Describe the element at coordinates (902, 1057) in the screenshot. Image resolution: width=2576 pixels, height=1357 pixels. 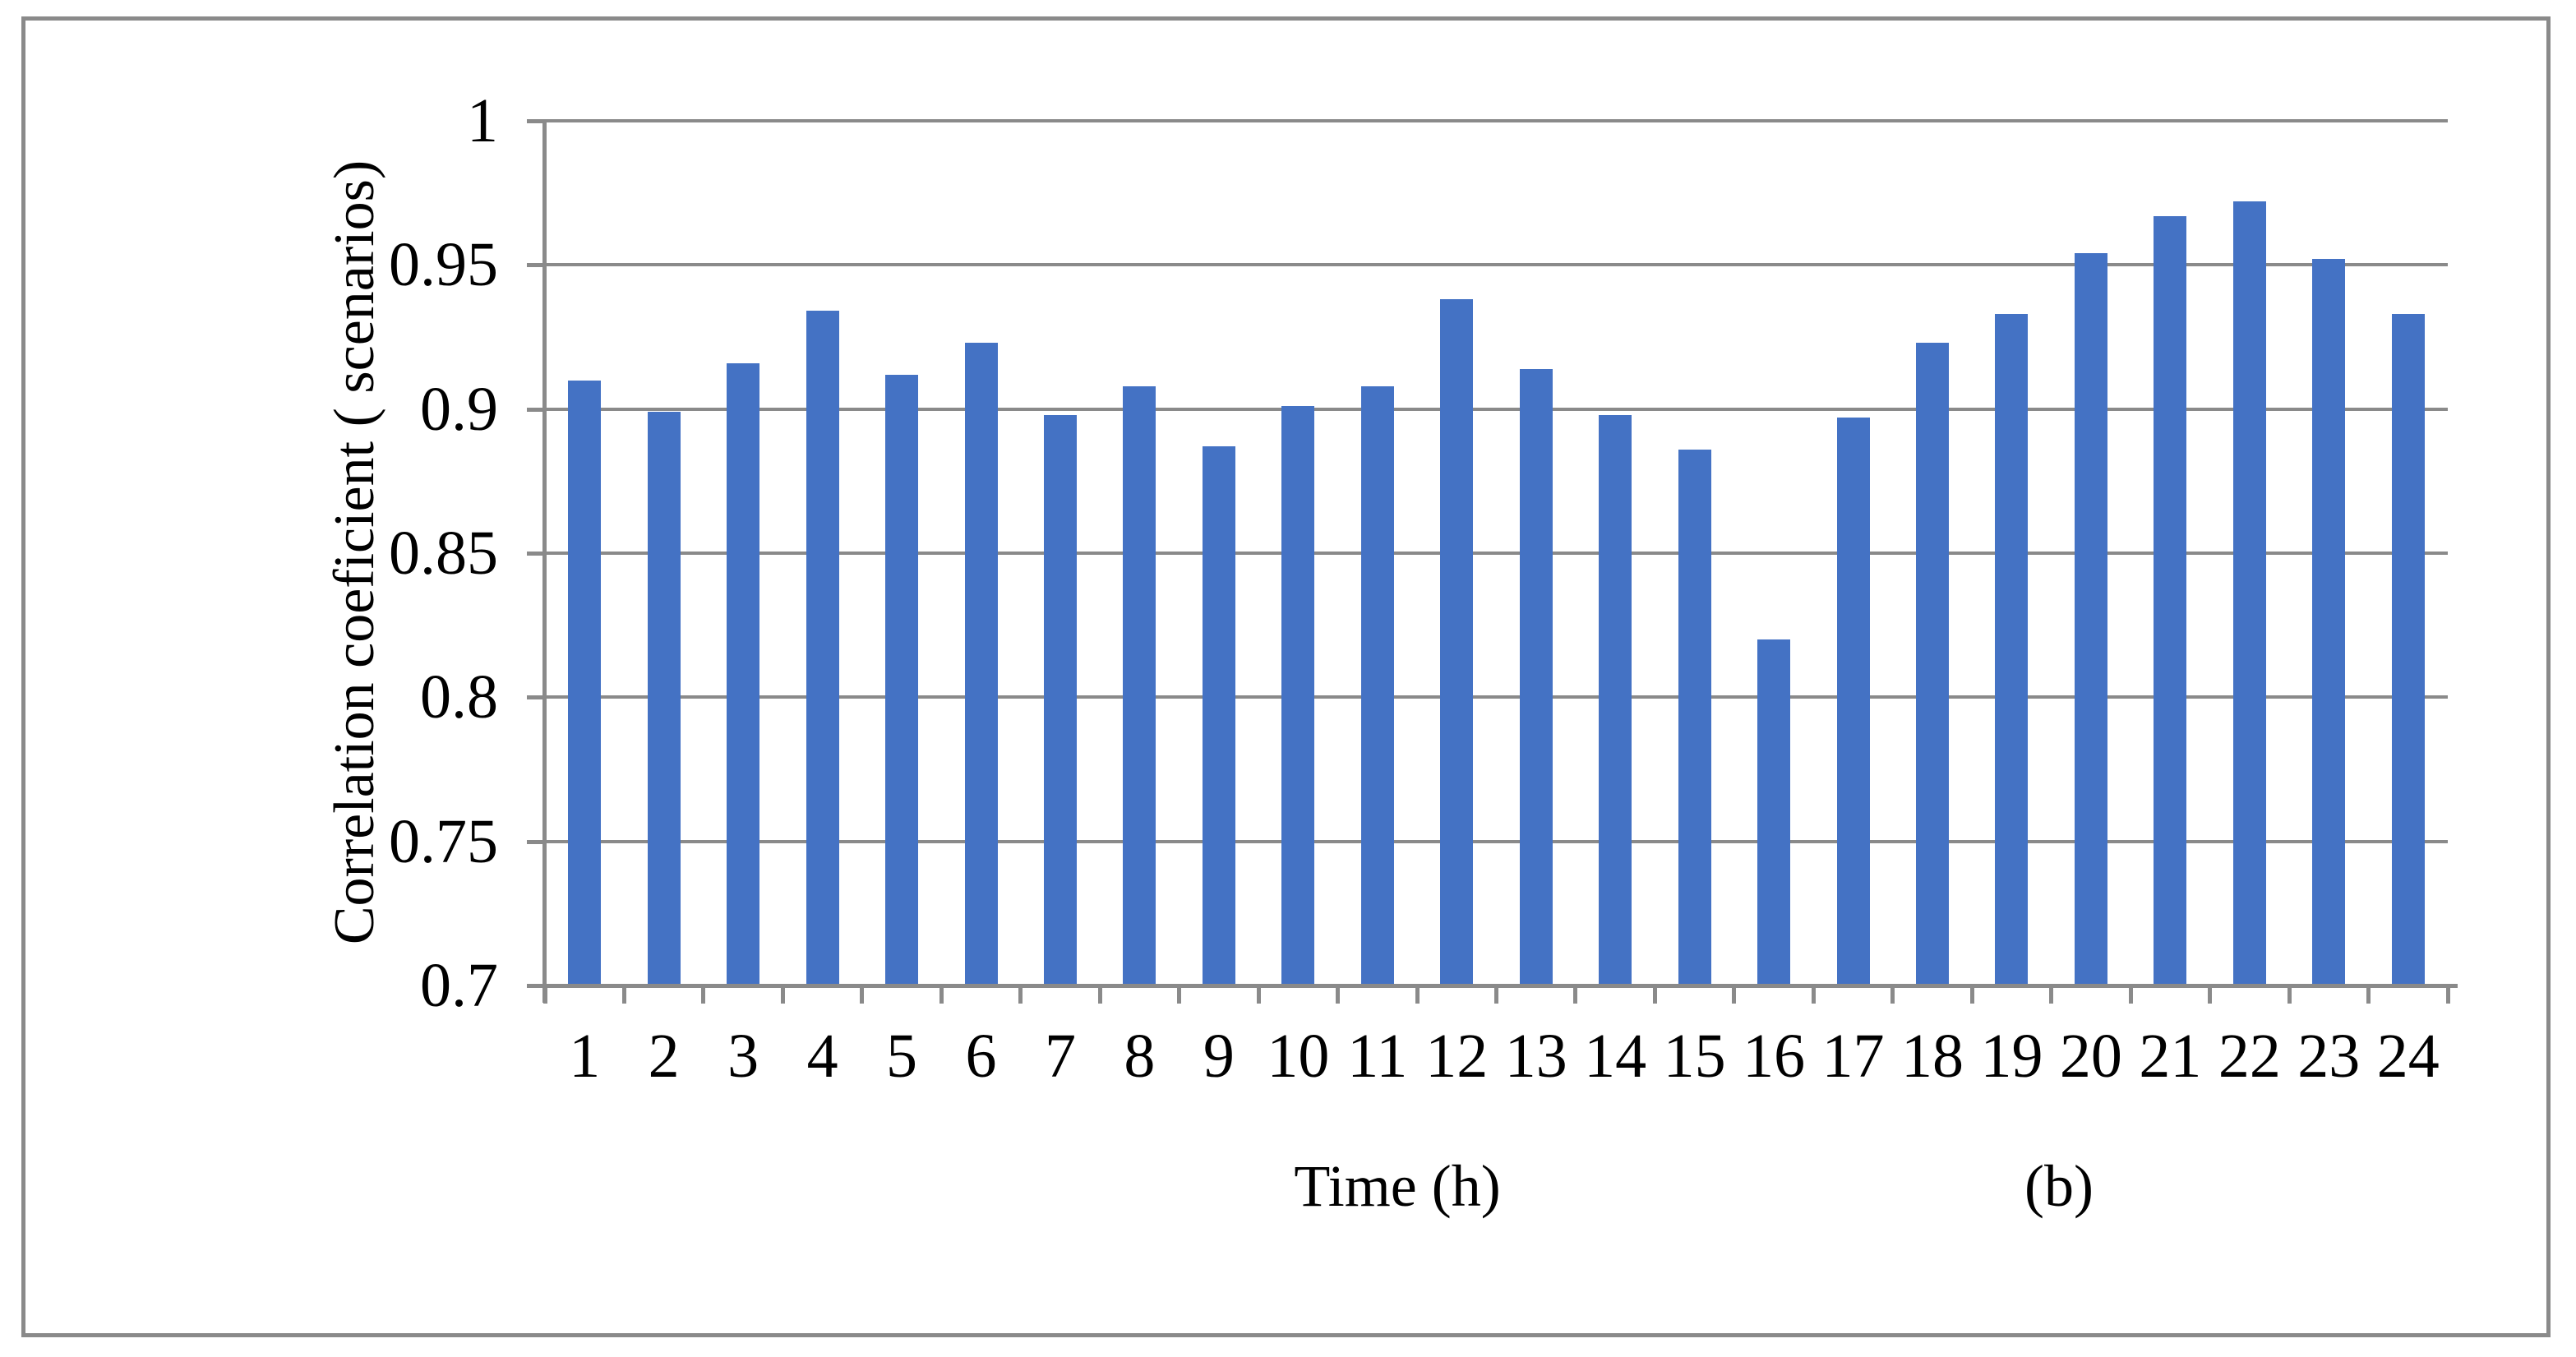
I see `x-tick-label: 5` at that location.